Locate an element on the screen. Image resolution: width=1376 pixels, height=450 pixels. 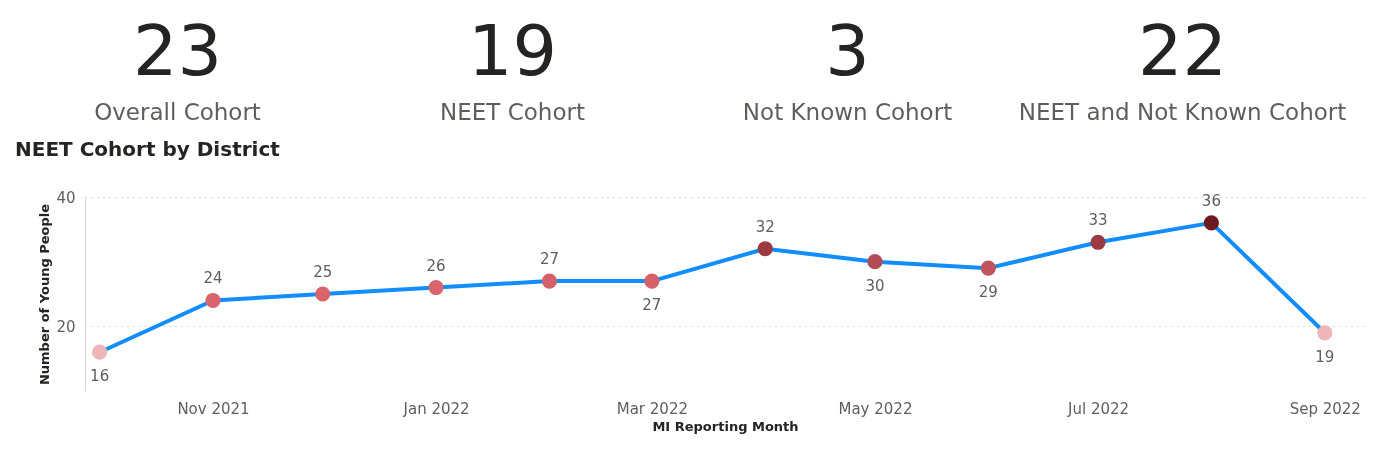
category-label: NEET Cohort is located at coordinates (512, 112).